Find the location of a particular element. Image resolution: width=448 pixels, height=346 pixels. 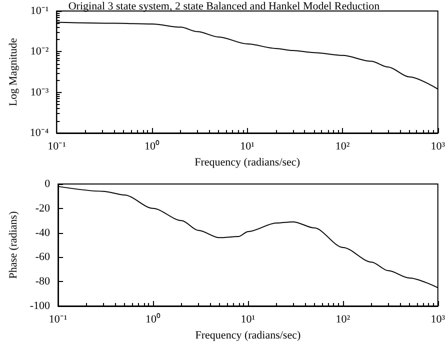

y-axis-title: Log Magnitude is located at coordinates (14, 72).